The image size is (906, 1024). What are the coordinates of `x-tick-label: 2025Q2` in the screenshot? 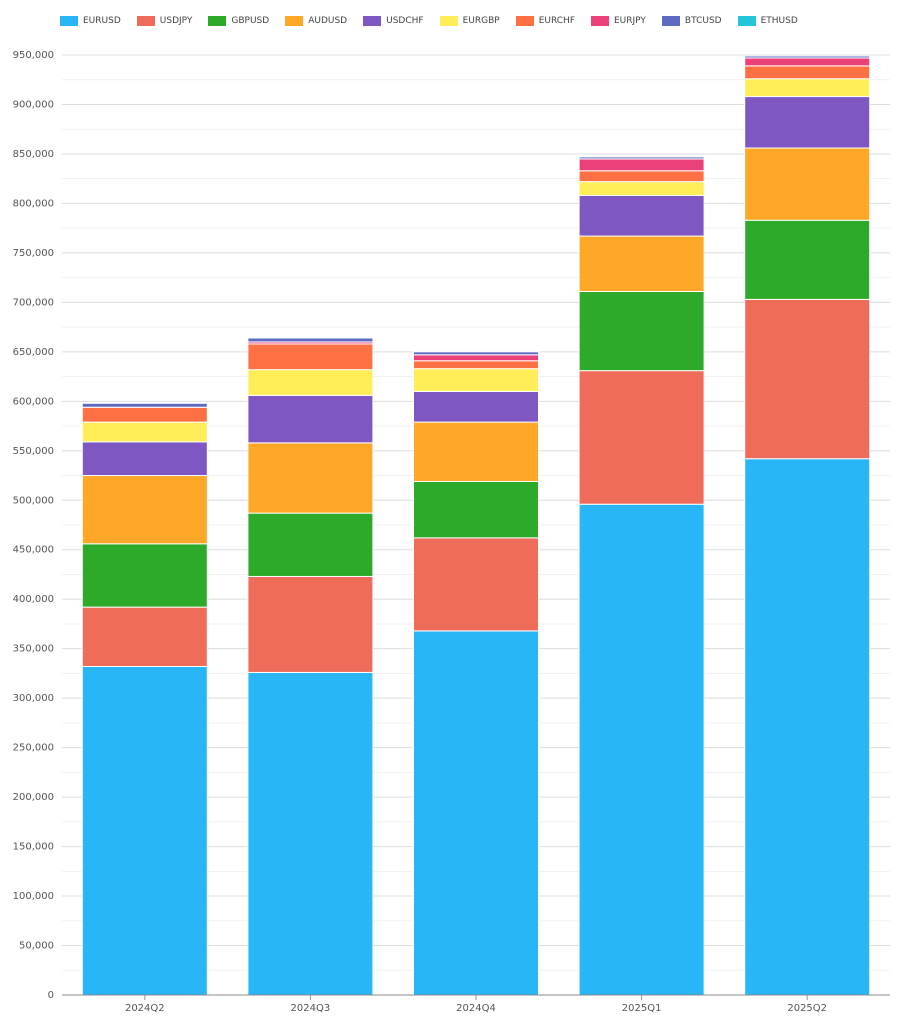 It's located at (807, 1008).